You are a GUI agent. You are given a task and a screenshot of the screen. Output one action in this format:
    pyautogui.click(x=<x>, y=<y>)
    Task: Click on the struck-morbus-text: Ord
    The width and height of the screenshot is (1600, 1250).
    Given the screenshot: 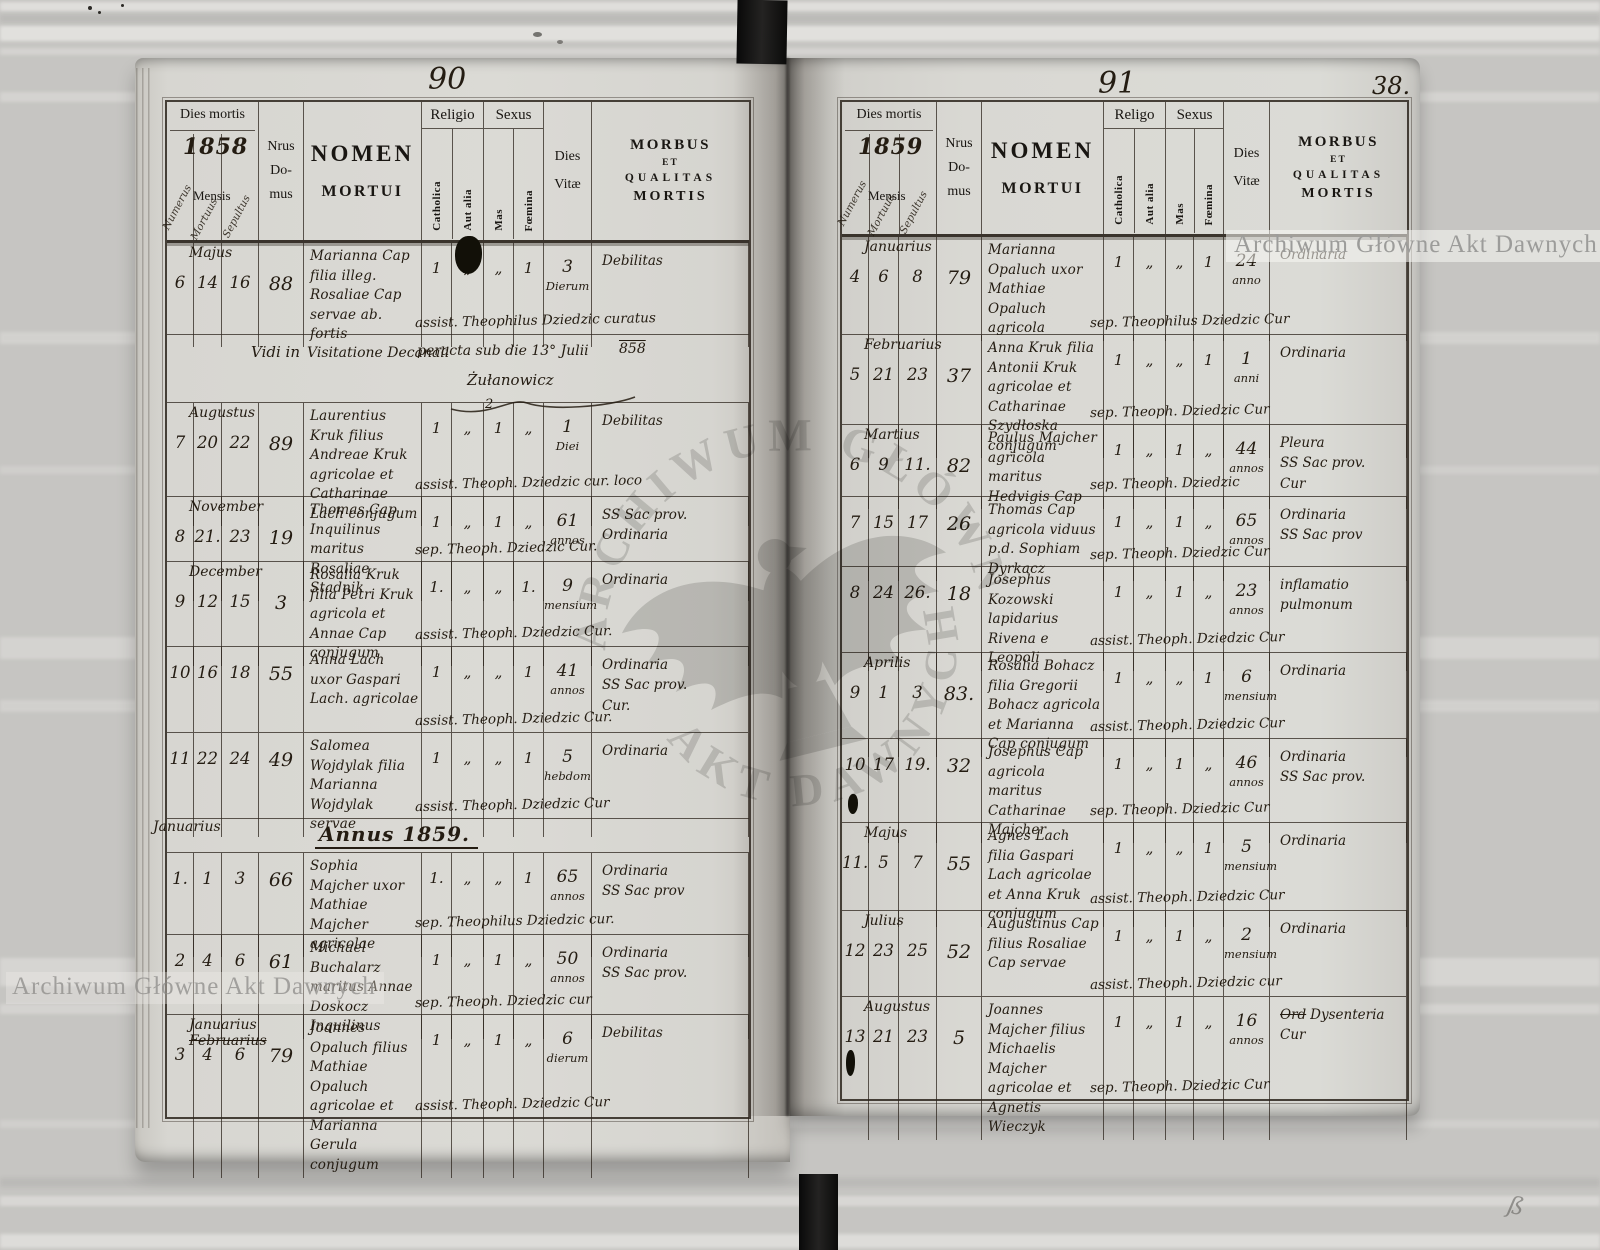 What is the action you would take?
    pyautogui.click(x=1293, y=1015)
    